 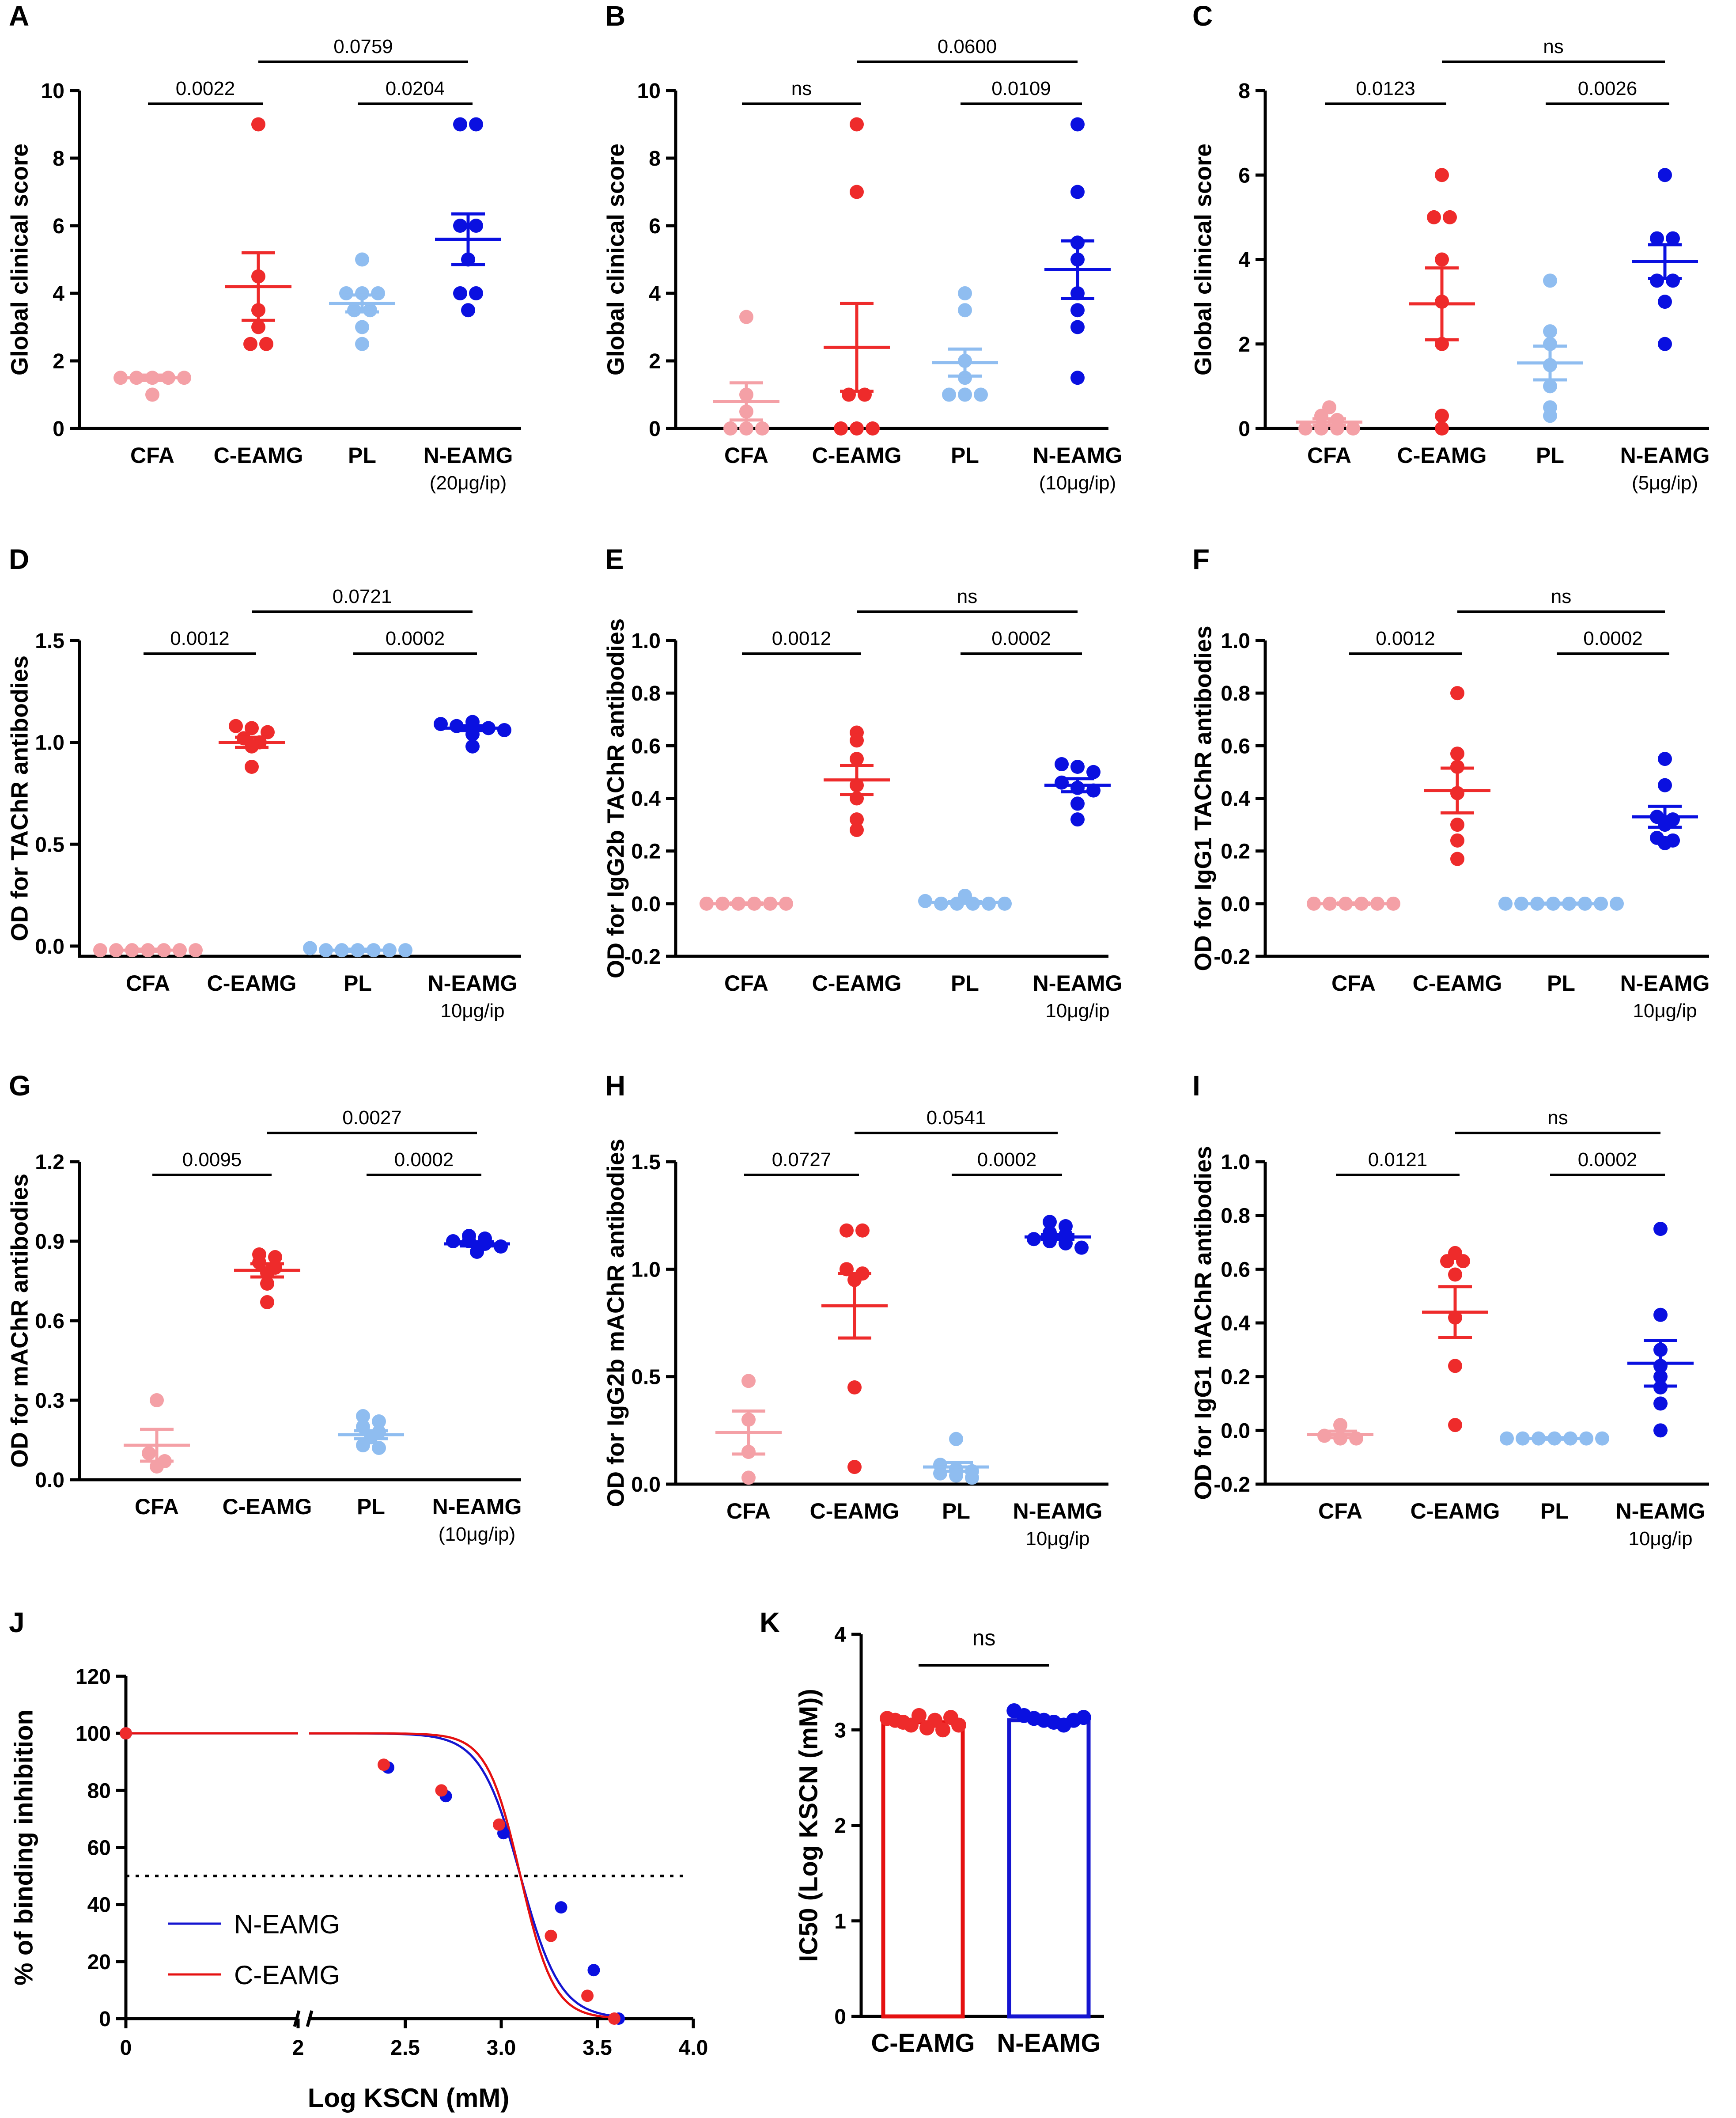 I want to click on y-tick-label: 4, so click(x=1244, y=261).